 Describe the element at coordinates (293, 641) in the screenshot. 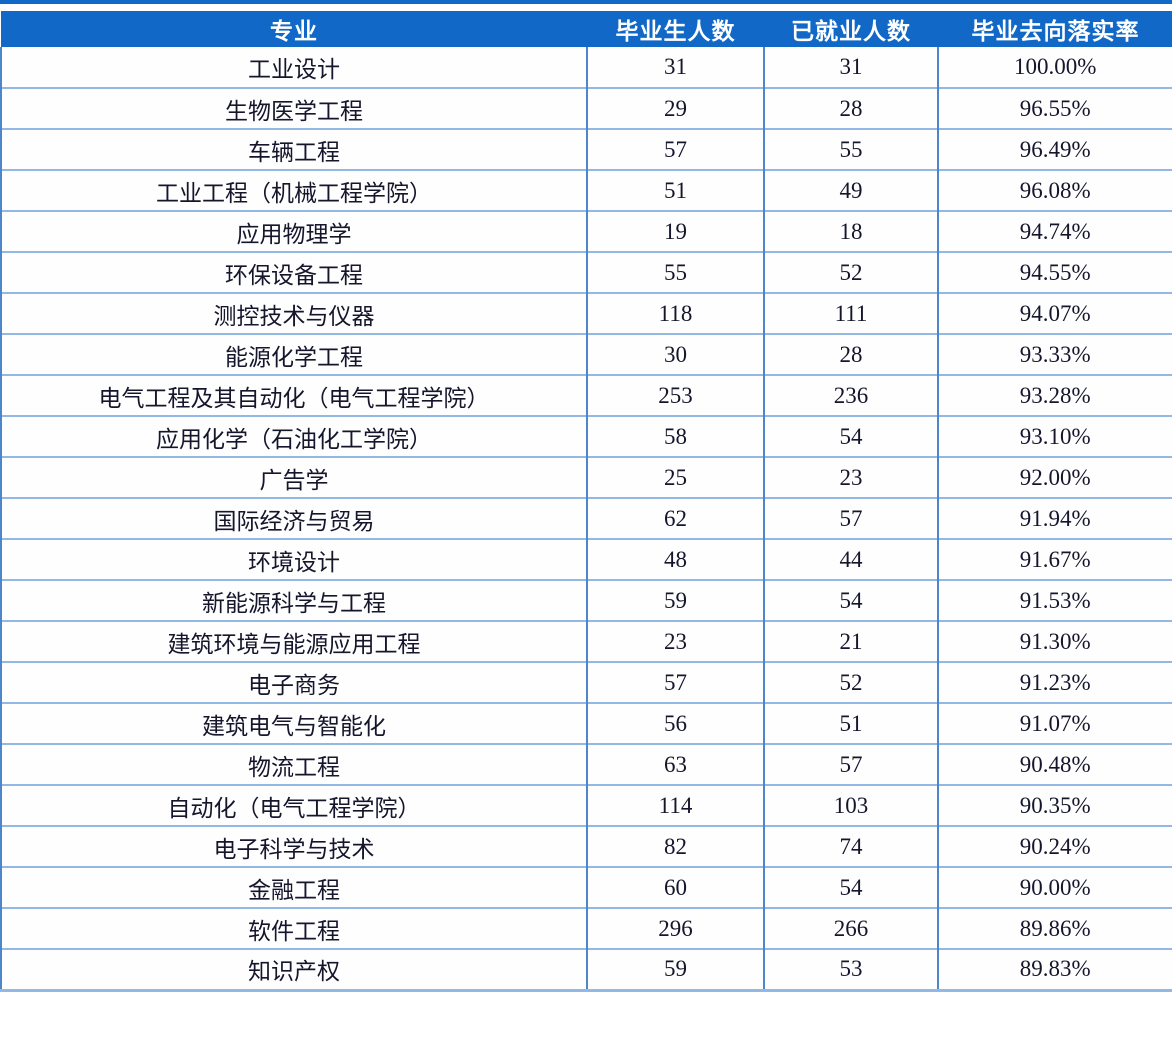

I see `major-cell: 建筑环境与能源应用工程` at that location.